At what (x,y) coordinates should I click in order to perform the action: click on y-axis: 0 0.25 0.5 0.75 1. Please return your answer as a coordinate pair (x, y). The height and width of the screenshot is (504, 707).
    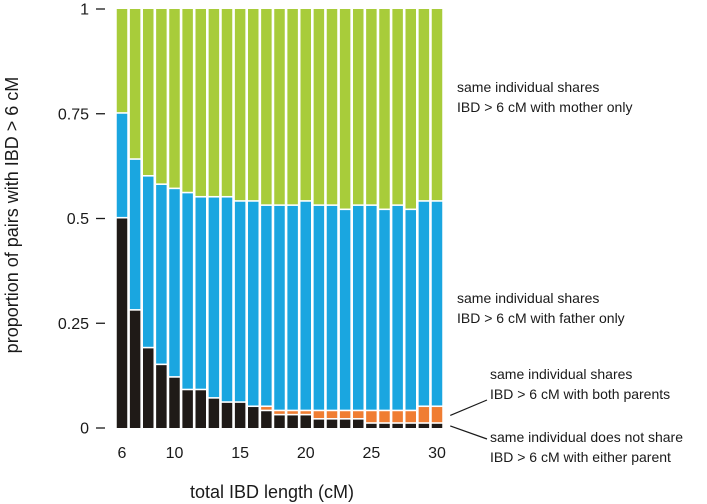
    Looking at the image, I should click on (81, 220).